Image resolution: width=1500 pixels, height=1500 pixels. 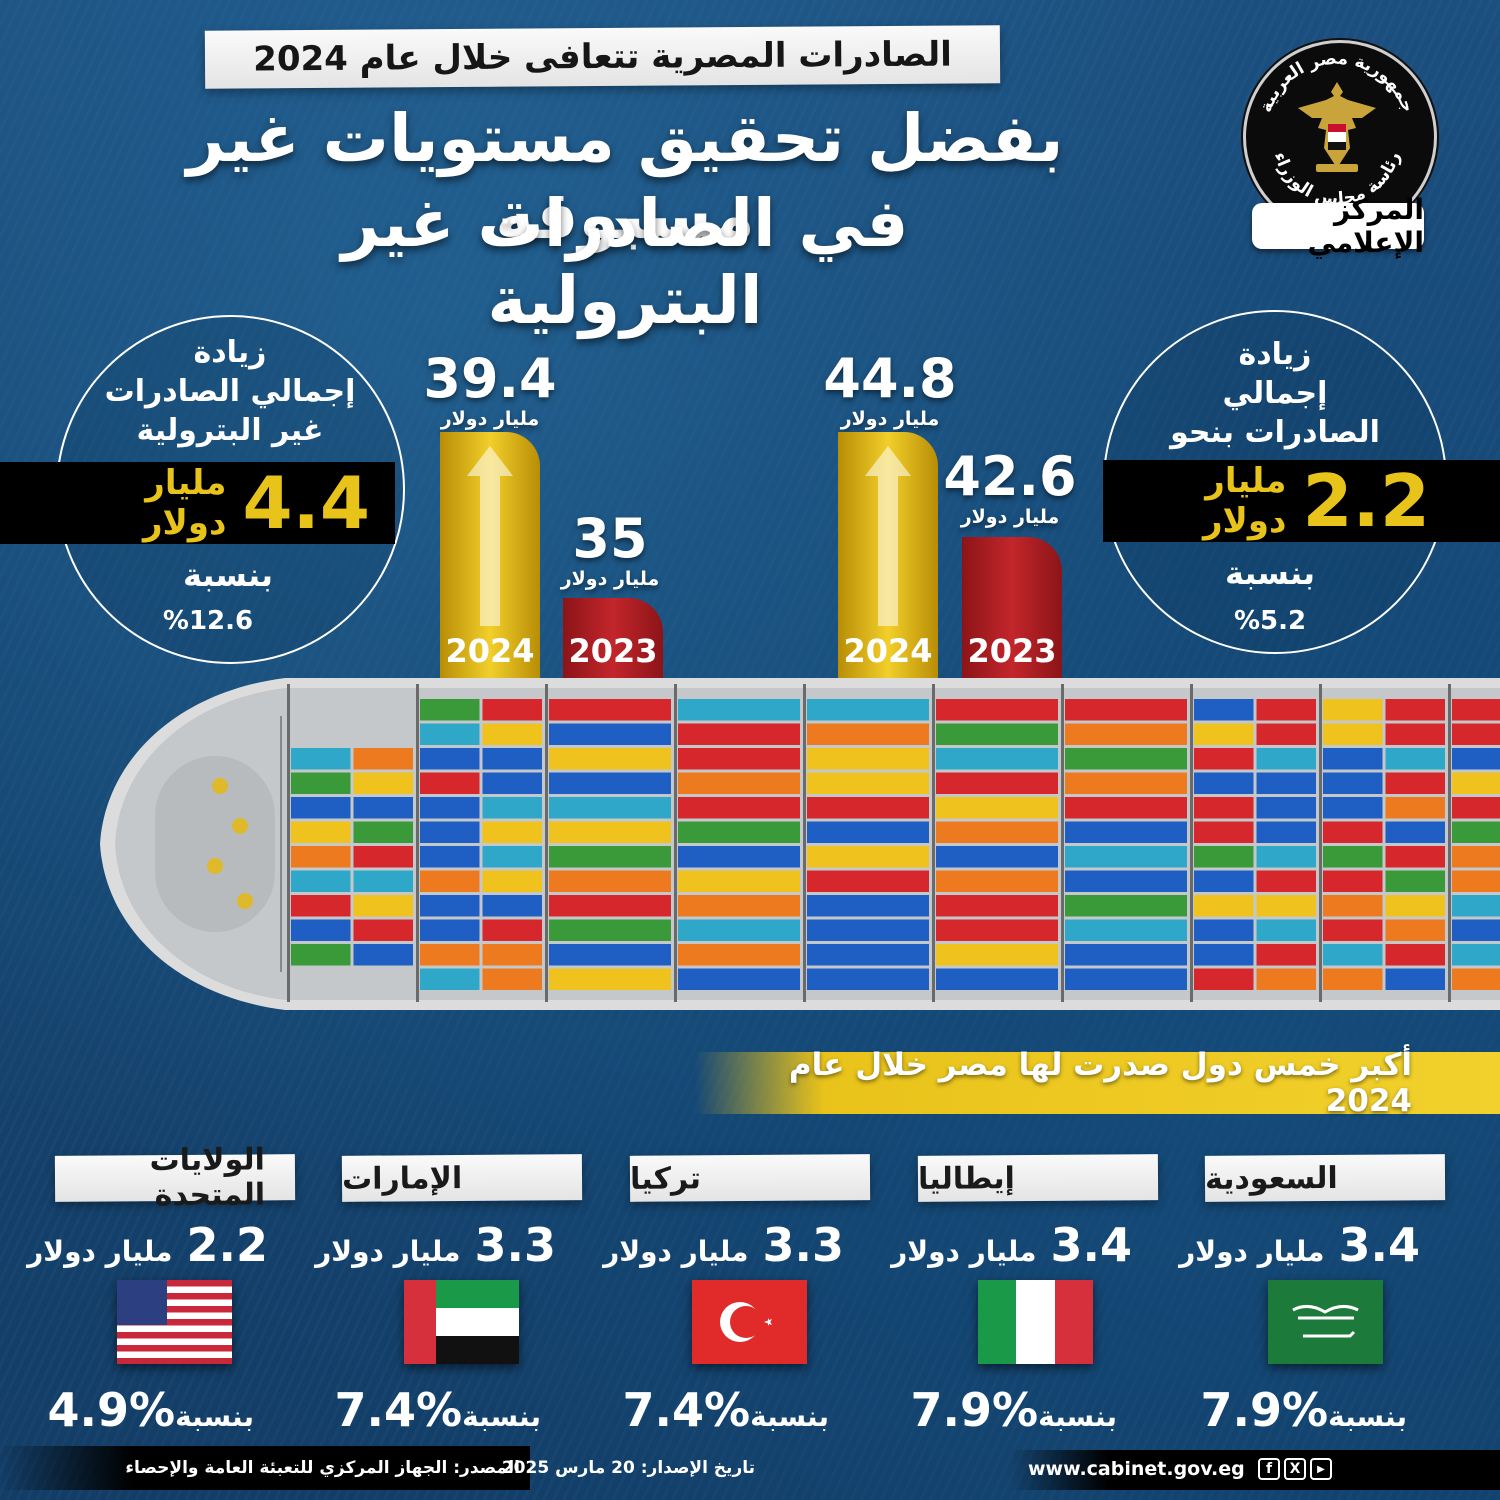 What do you see at coordinates (625, 262) in the screenshot?
I see `headline-line-2: في الصادرات غير البترولية` at bounding box center [625, 262].